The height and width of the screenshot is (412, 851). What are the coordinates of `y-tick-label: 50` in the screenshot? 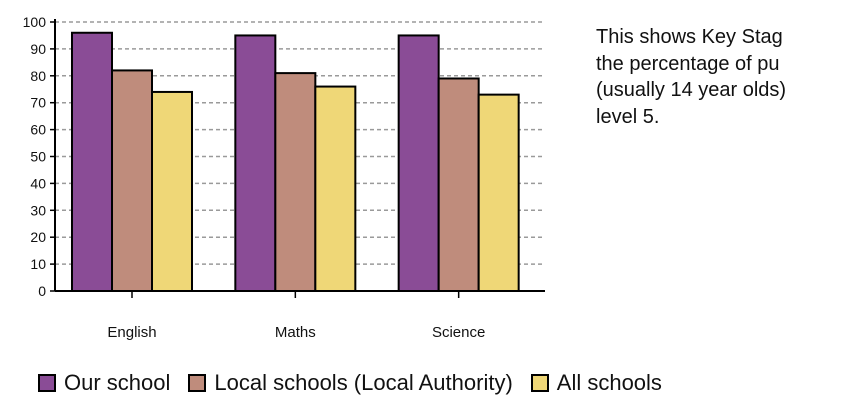 It's located at (38, 157).